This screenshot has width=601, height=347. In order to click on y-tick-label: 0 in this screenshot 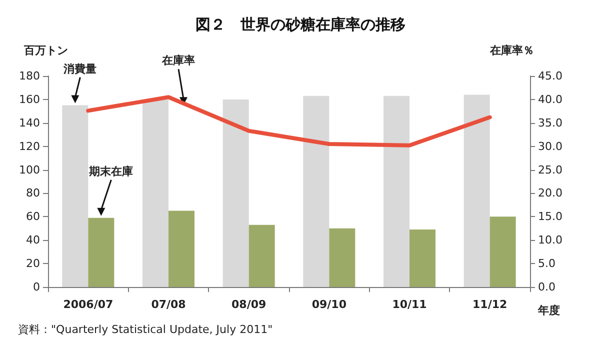, I will do `click(36, 287)`.